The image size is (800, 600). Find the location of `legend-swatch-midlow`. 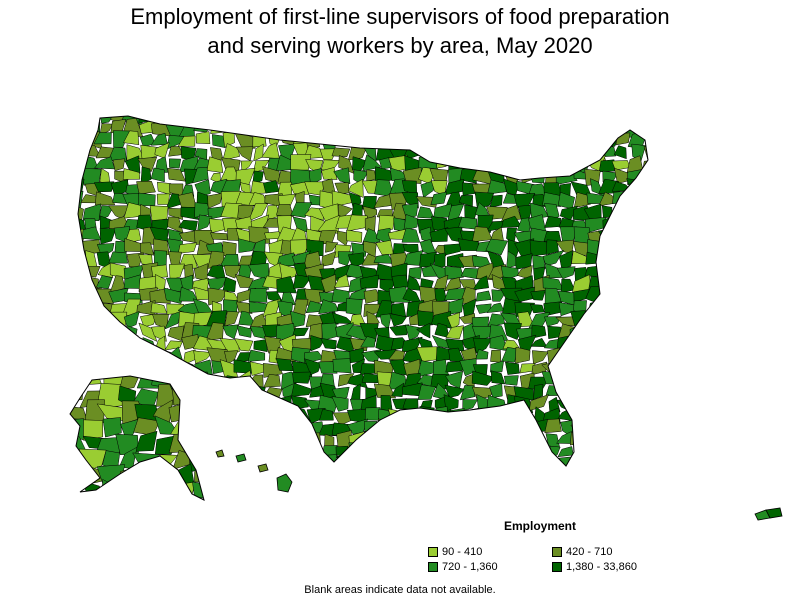

legend-swatch-midlow is located at coordinates (557, 552).